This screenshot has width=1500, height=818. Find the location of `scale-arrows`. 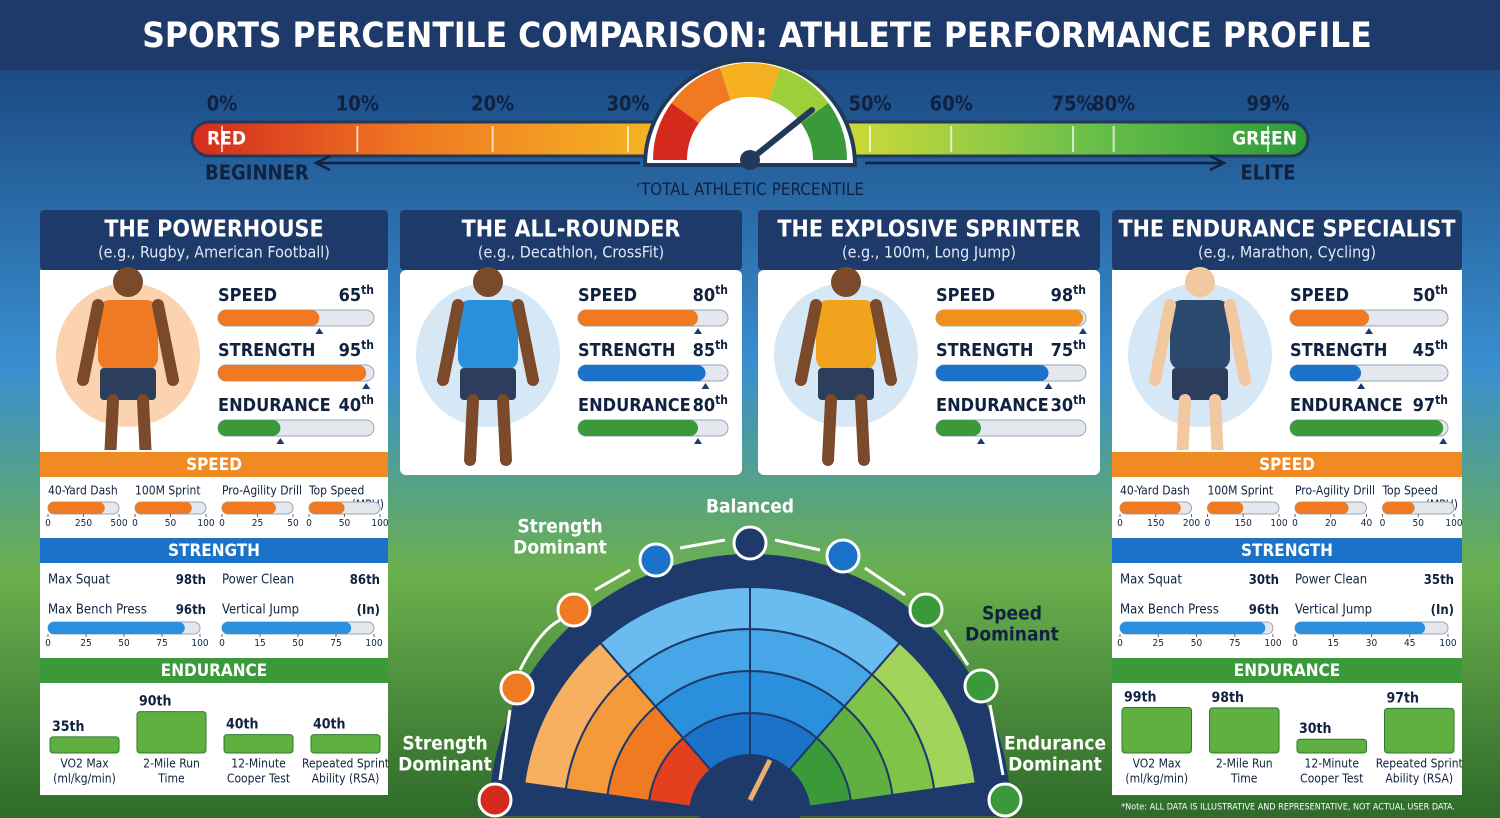

scale-arrows is located at coordinates (770, 163).